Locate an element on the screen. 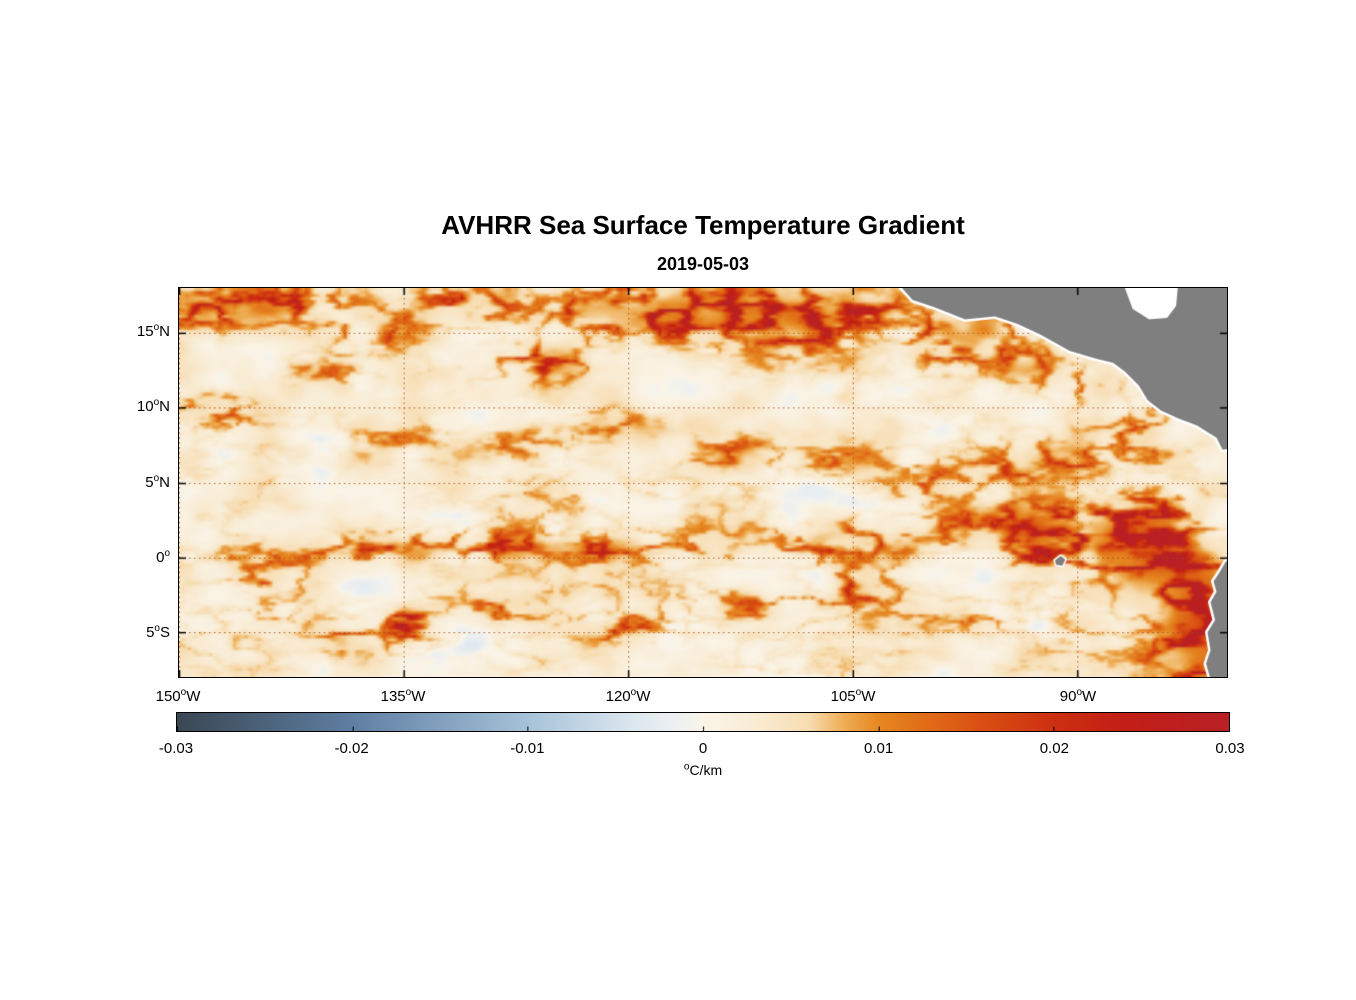 The width and height of the screenshot is (1356, 1000). colorbar-tick-label: 0.03 is located at coordinates (1230, 748).